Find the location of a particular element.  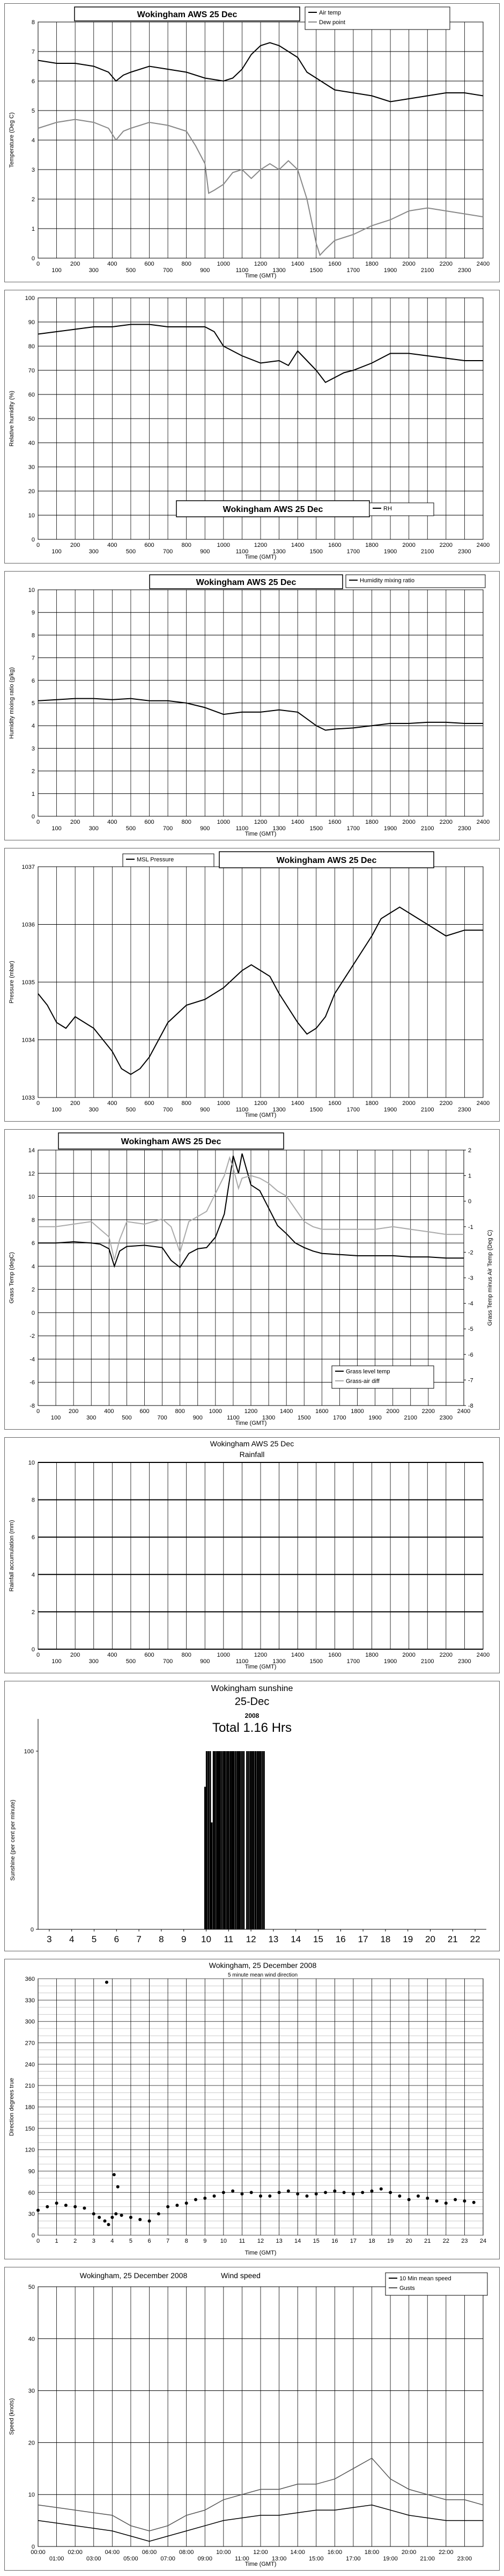

y-tick-label: 1 is located at coordinates (33, 794).